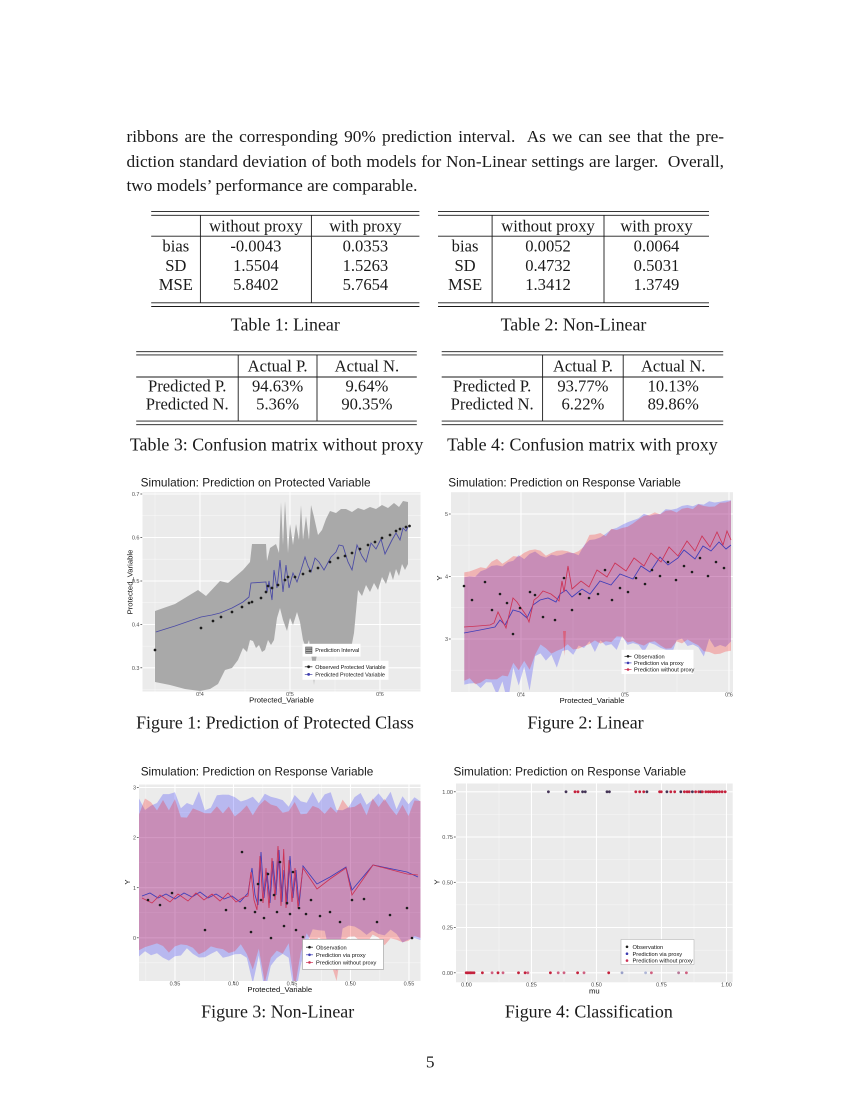 Image resolution: width=850 pixels, height=1100 pixels. I want to click on svg-text: 0.0064, so click(657, 246).